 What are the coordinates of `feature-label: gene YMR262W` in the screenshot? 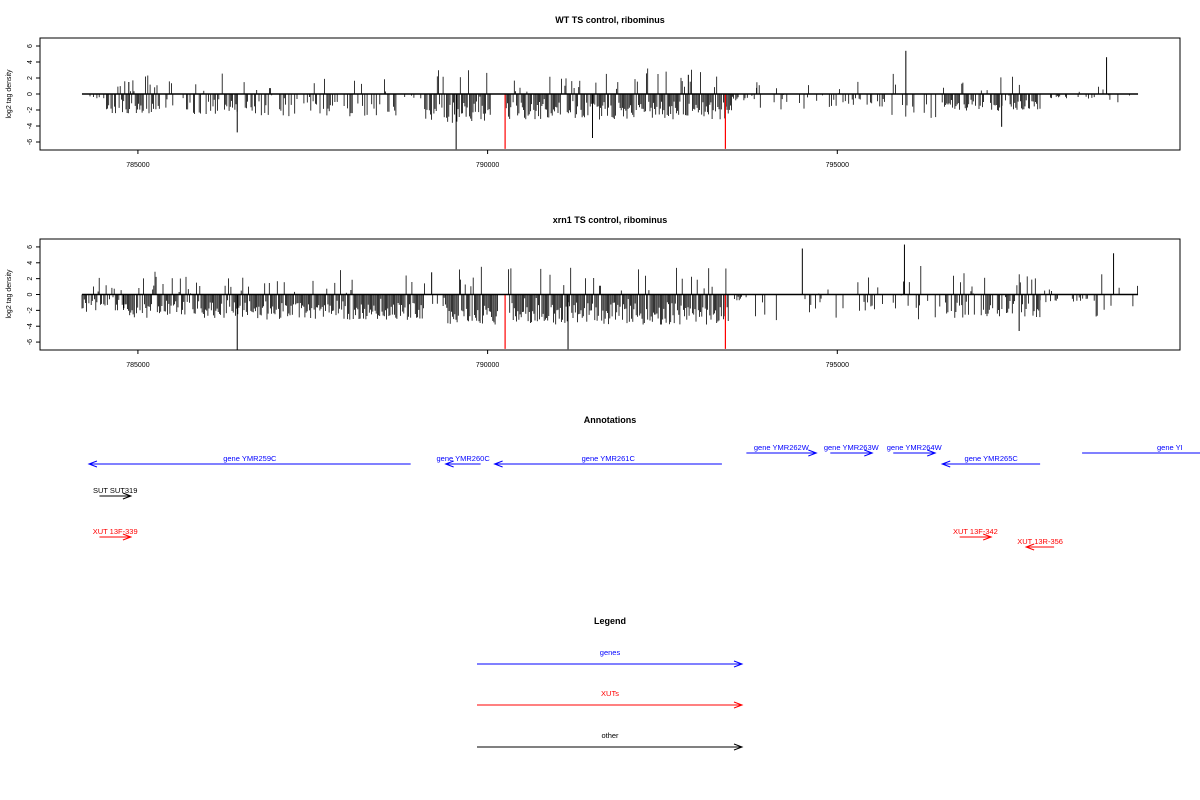 It's located at (782, 447).